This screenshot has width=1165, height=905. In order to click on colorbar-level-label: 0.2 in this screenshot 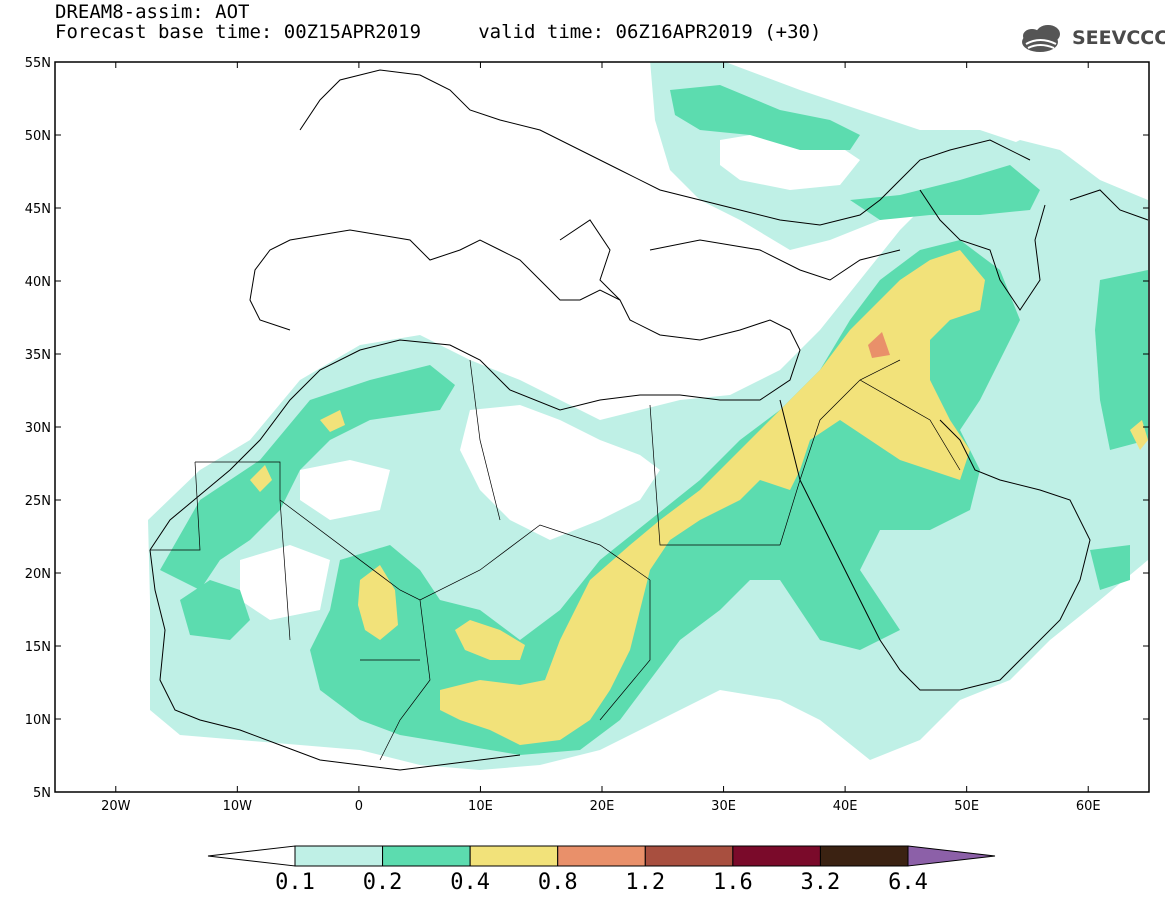, I will do `click(382, 882)`.